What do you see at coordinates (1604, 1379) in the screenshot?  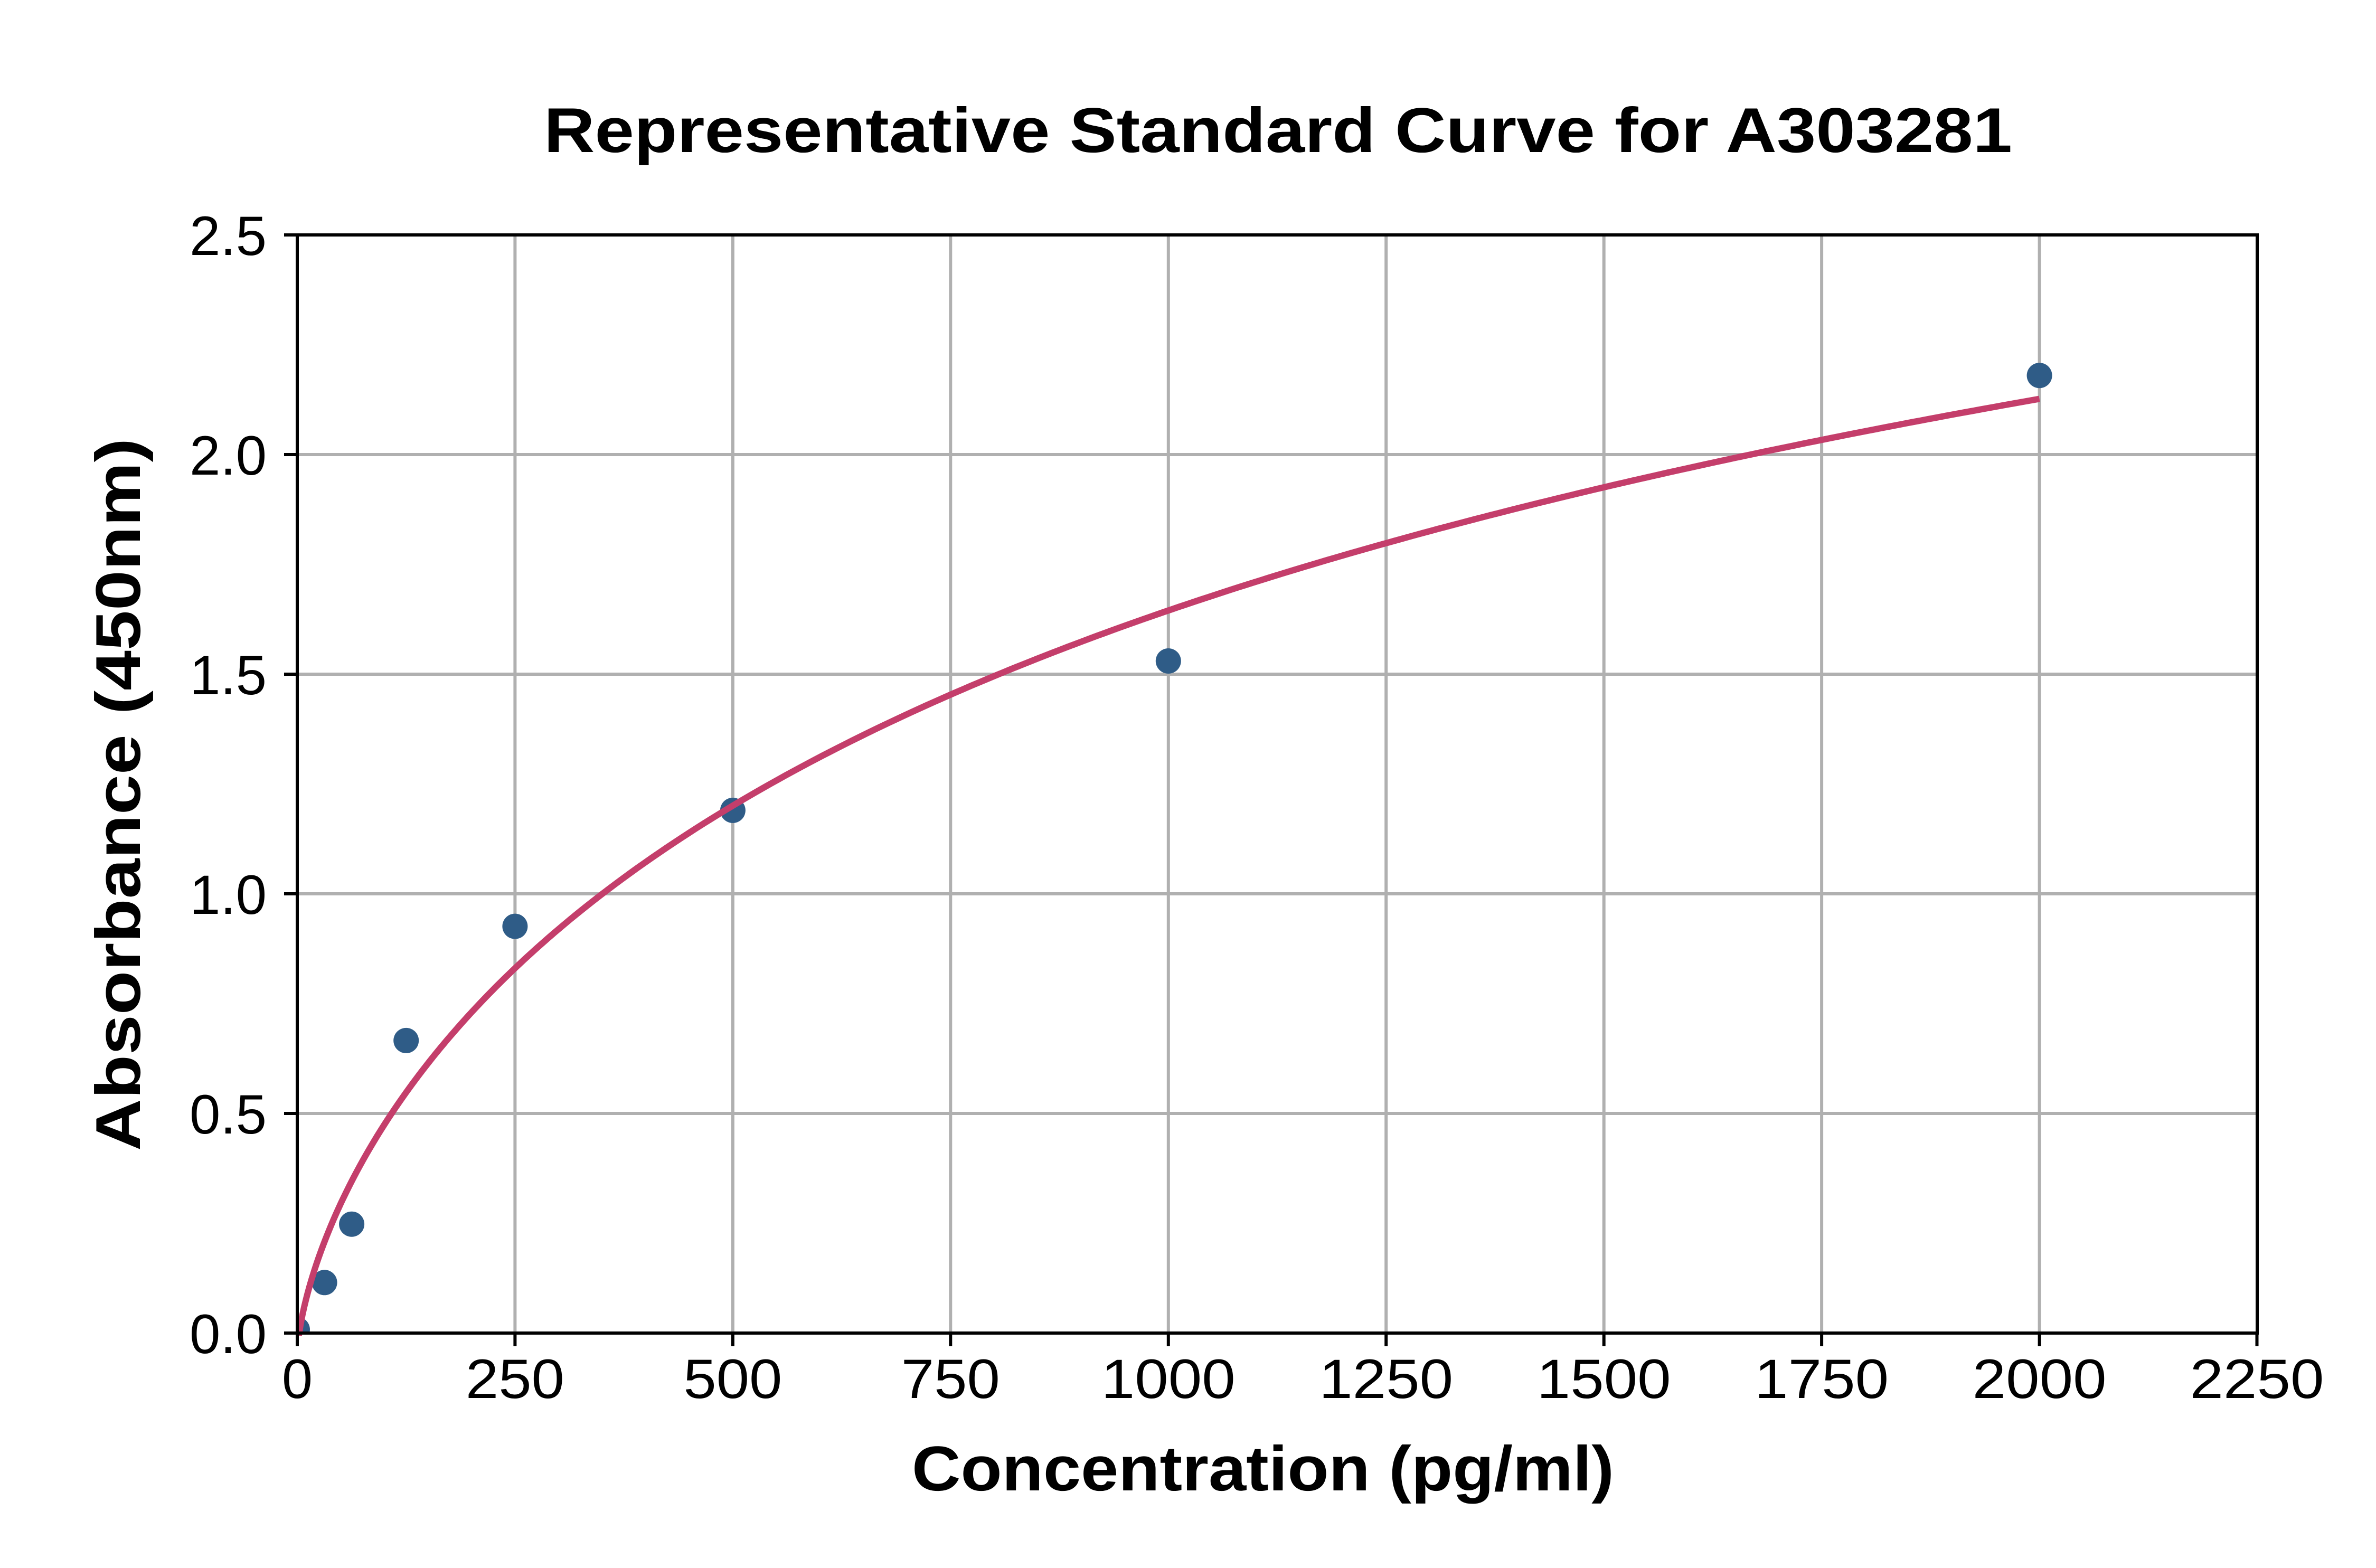 I see `svg-text: 1500` at bounding box center [1604, 1379].